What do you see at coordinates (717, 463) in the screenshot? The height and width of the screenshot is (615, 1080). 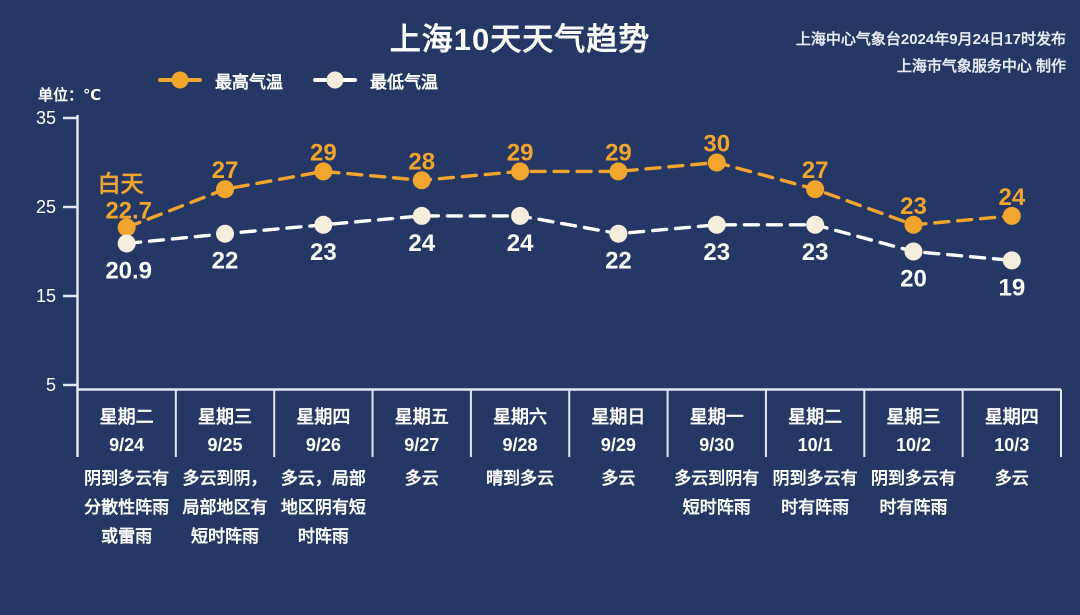 I see `day-column-9-30: 星期一 9/30 多云到阴有短时阵雨` at bounding box center [717, 463].